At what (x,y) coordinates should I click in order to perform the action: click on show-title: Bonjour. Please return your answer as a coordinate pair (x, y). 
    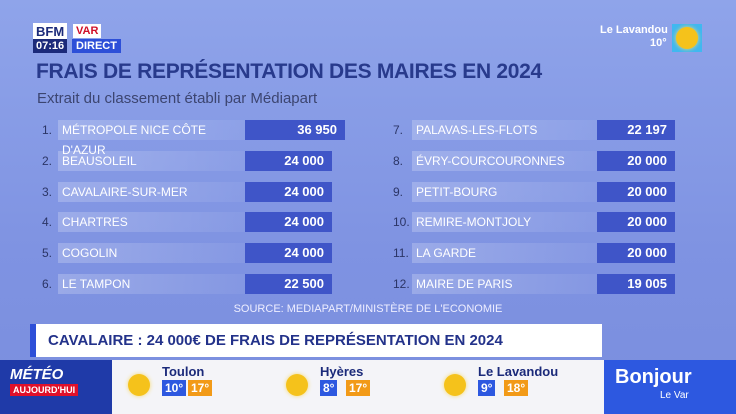
    Looking at the image, I should click on (653, 377).